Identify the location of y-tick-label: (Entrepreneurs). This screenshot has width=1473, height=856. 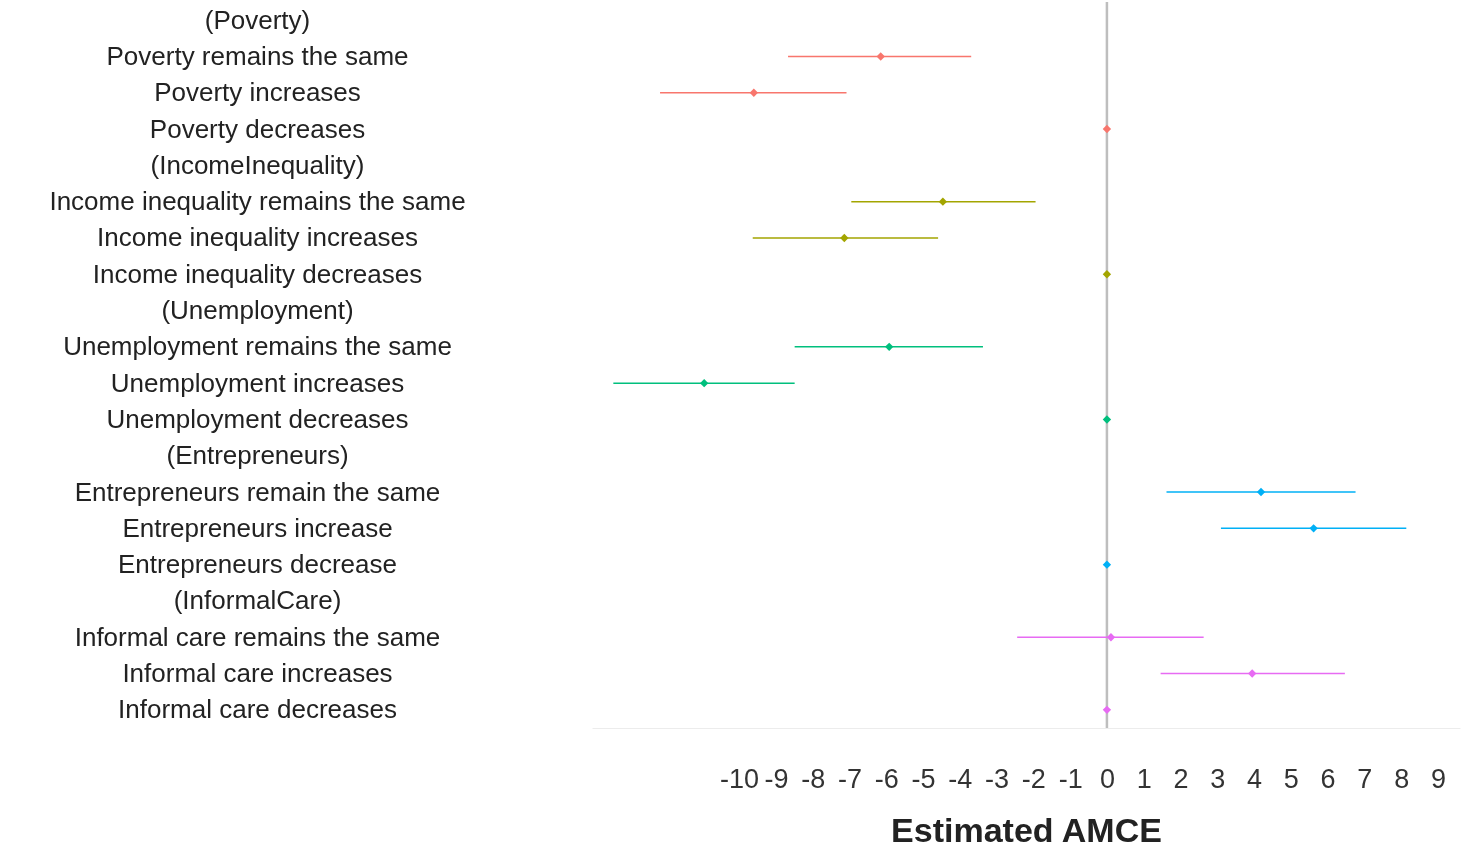
(257, 455).